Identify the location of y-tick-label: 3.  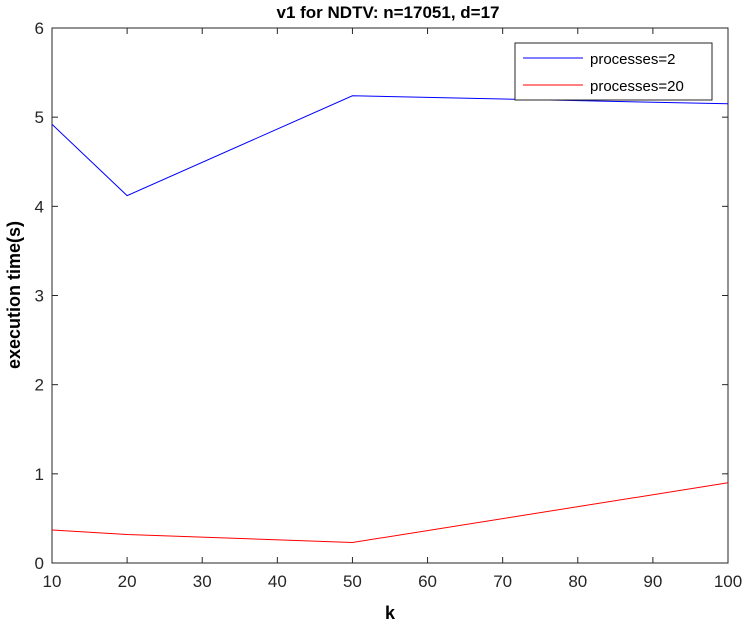
(39, 296).